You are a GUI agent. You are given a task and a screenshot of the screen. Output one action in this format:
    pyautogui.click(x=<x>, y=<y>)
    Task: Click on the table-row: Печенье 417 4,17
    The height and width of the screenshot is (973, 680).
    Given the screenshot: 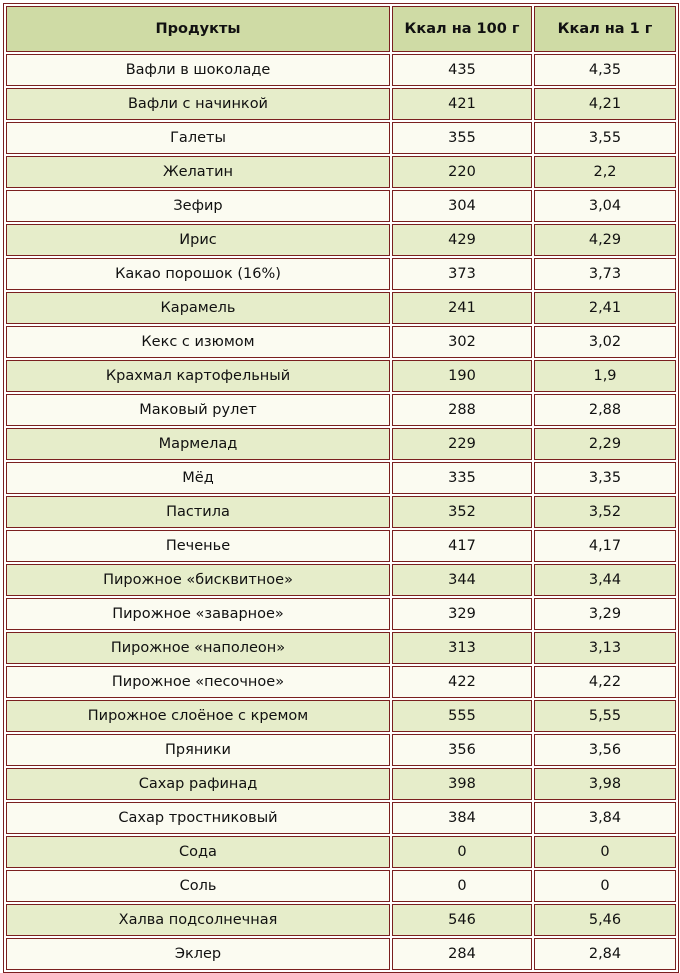 What is the action you would take?
    pyautogui.click(x=341, y=546)
    